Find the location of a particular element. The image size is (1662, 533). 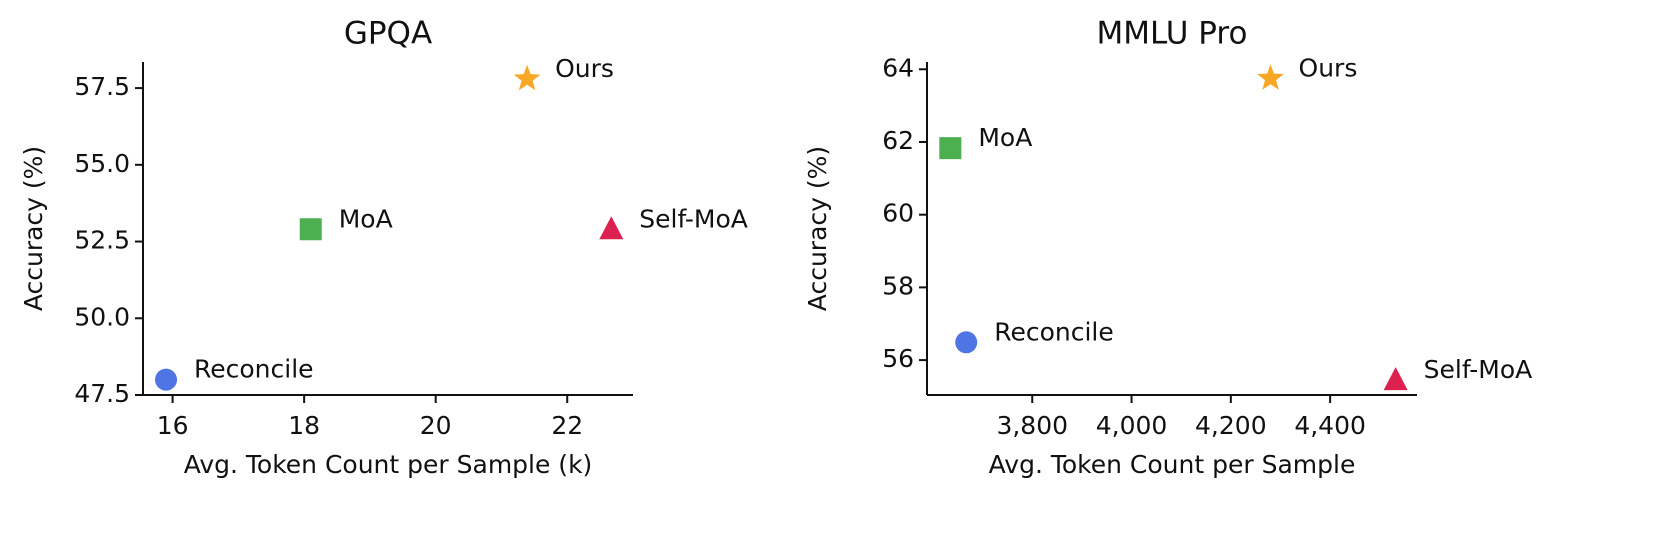

x-tick-label: 4,400 is located at coordinates (1330, 425).